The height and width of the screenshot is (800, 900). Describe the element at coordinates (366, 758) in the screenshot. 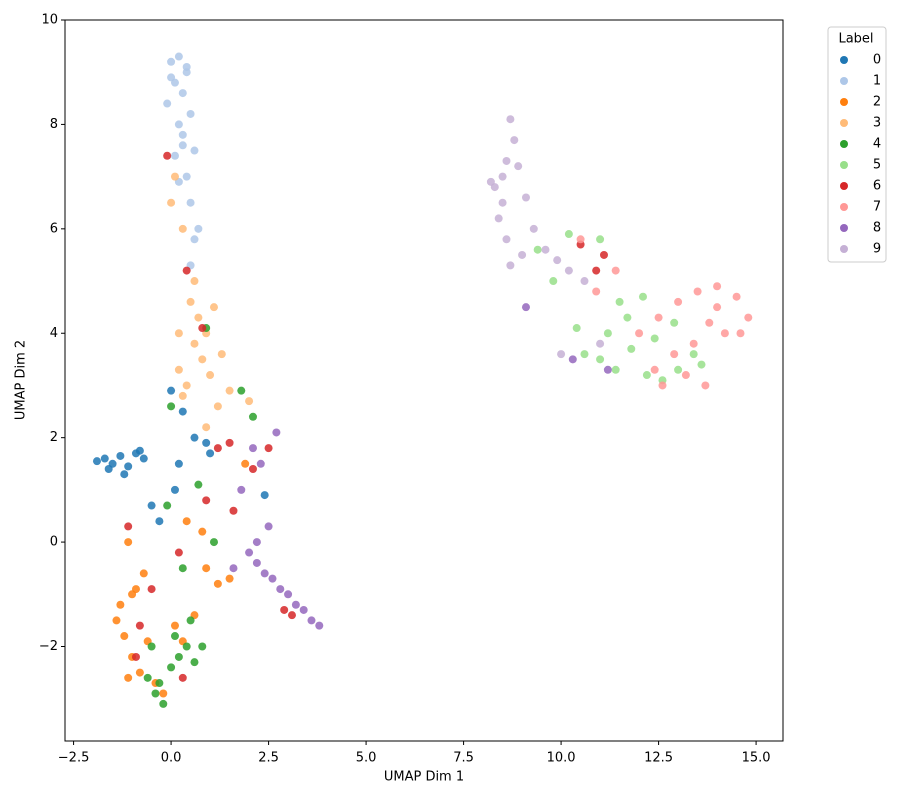

I see `x-tick-label: 5.0` at that location.